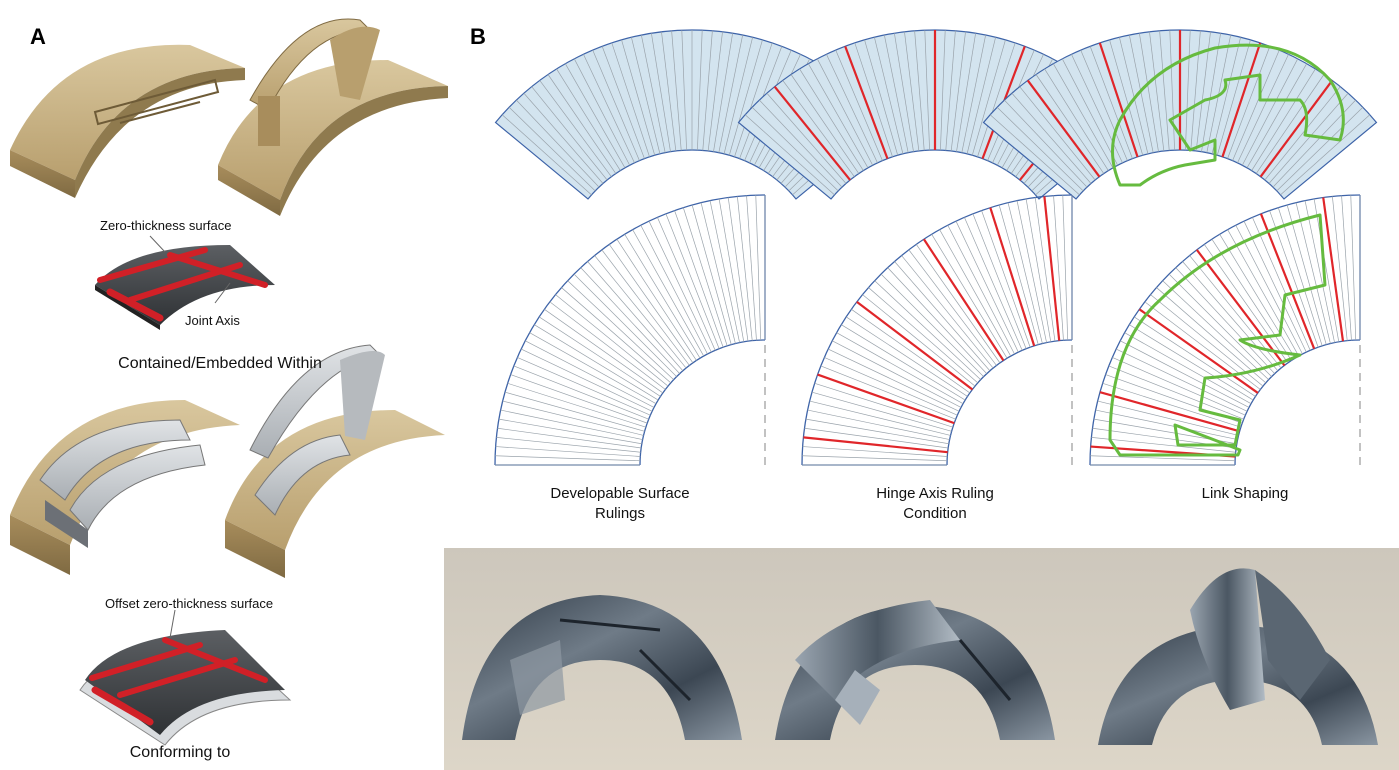  Describe the element at coordinates (935, 504) in the screenshot. I see `caption-hinge-axis: Hinge Axis Ruling Condition` at that location.